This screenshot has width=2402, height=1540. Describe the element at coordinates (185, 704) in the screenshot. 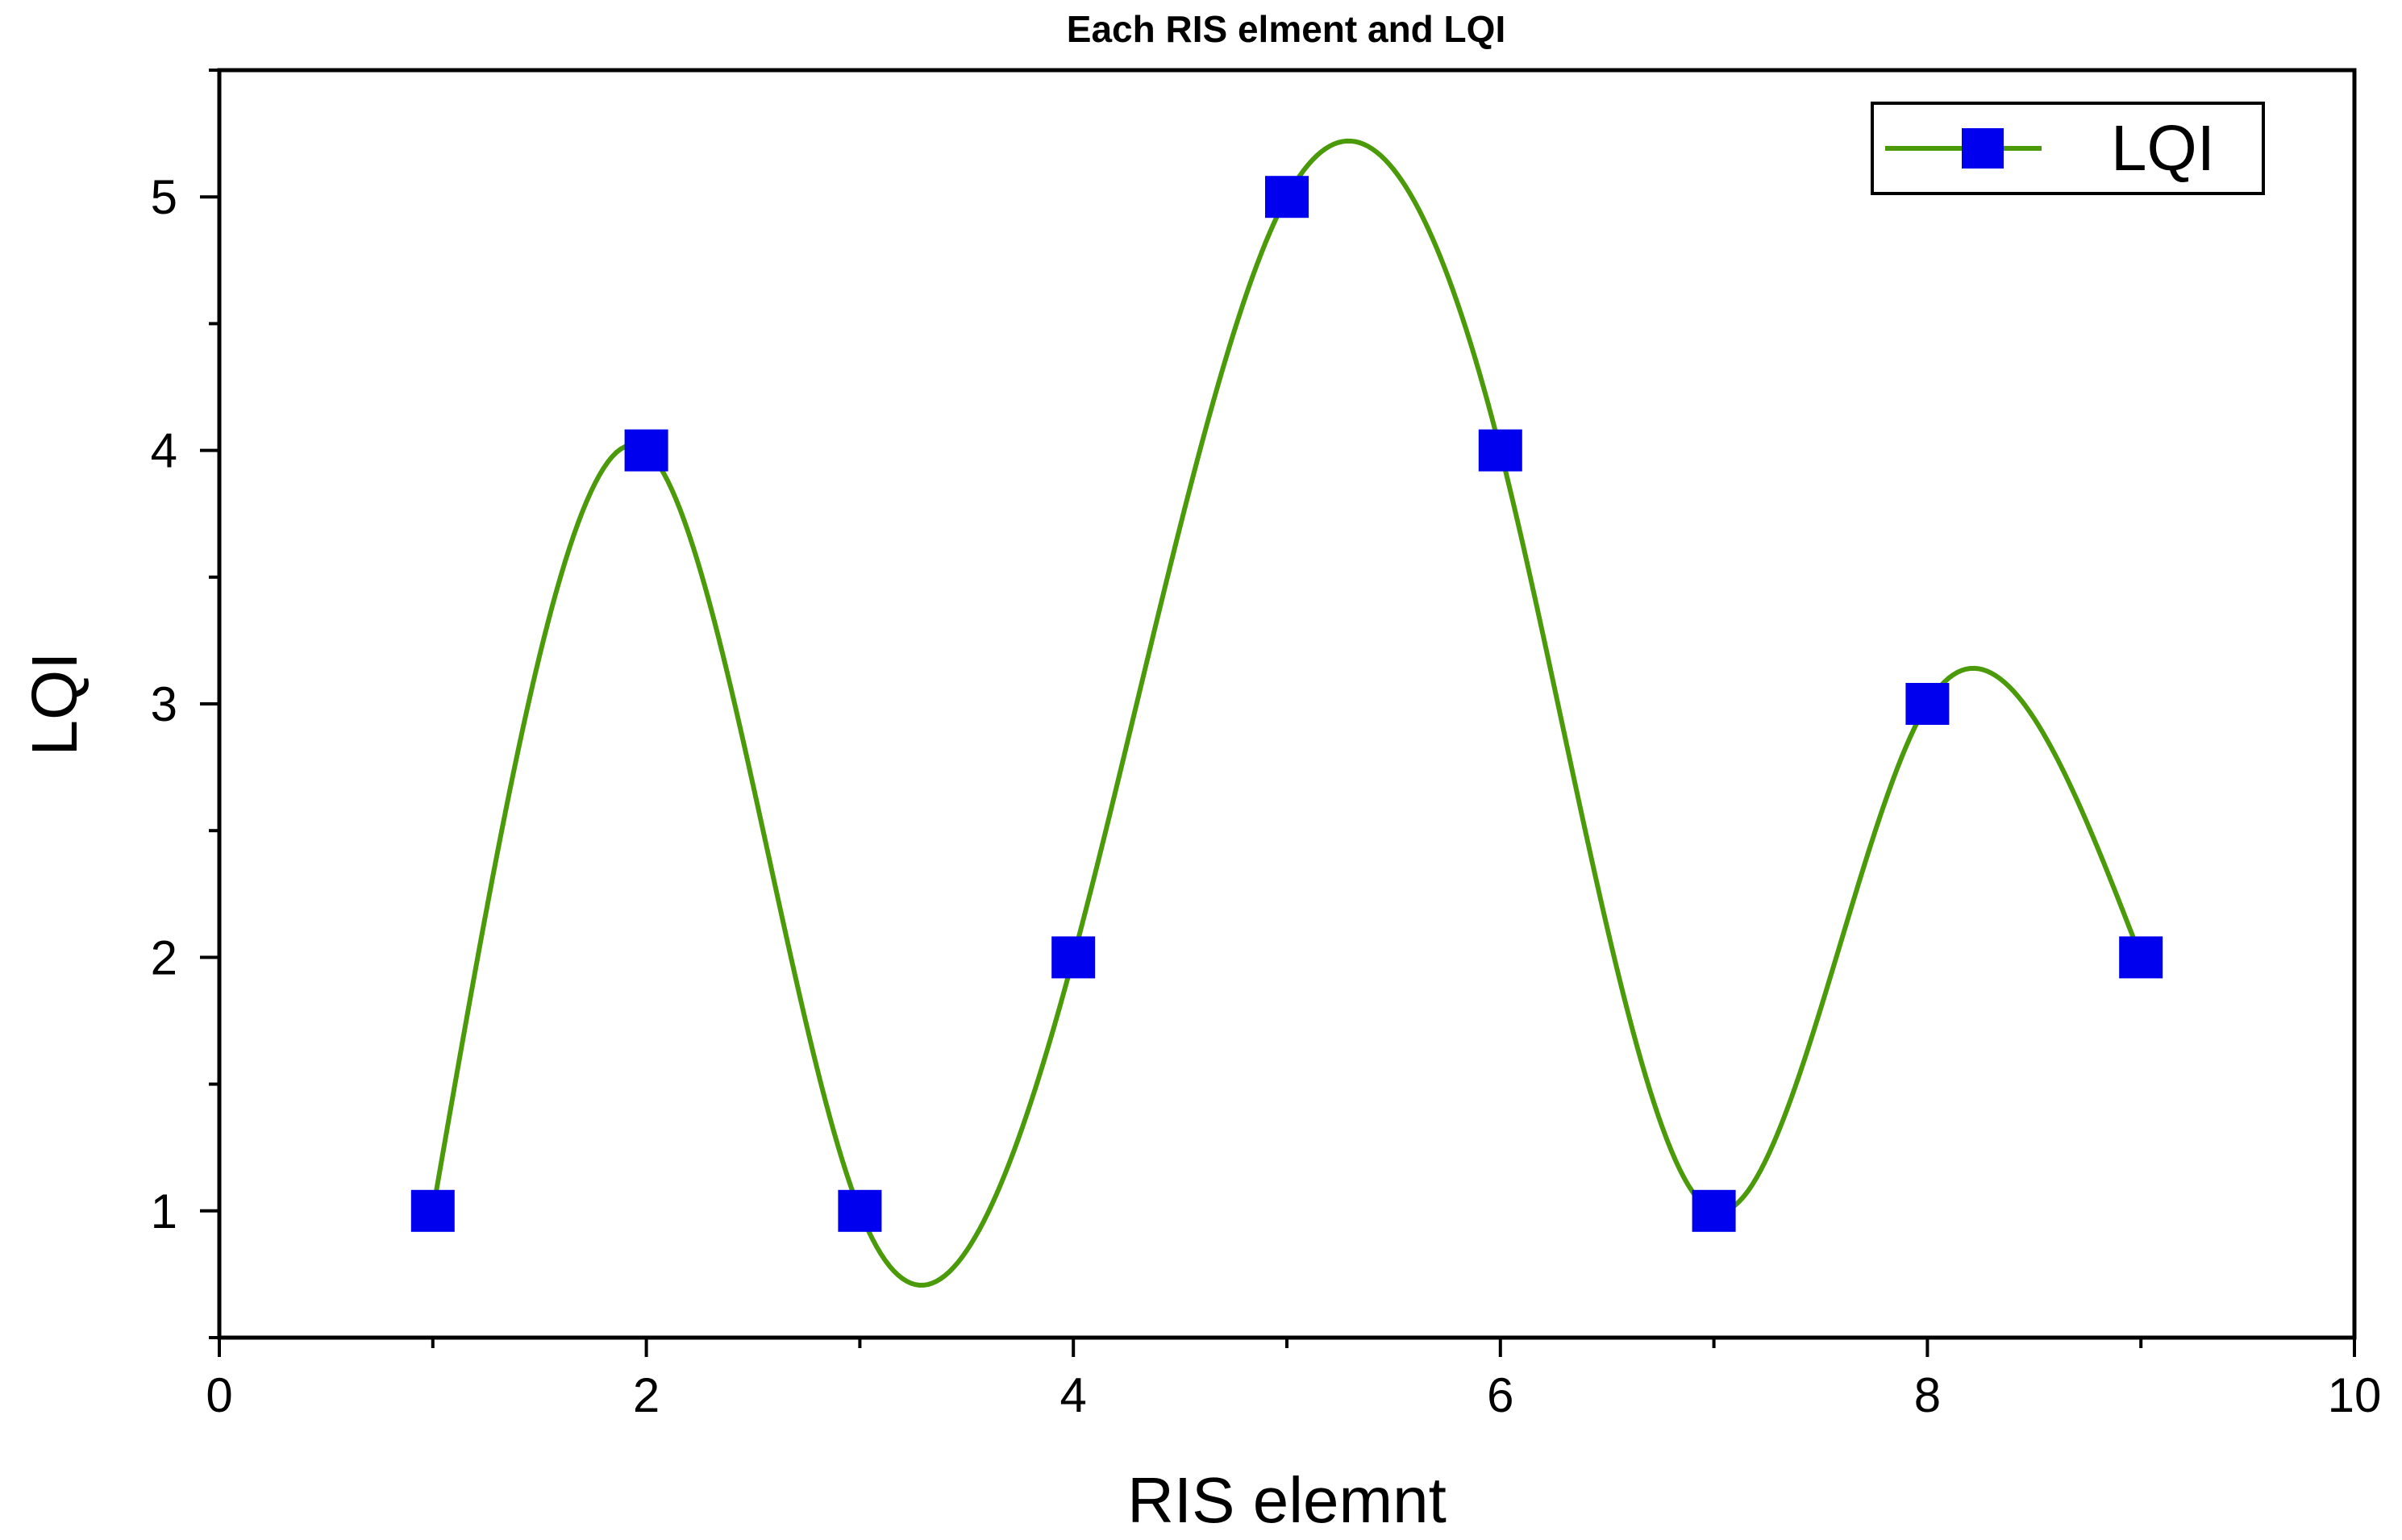

I see `y-axis-ticks: 1 2 3 4 5` at that location.